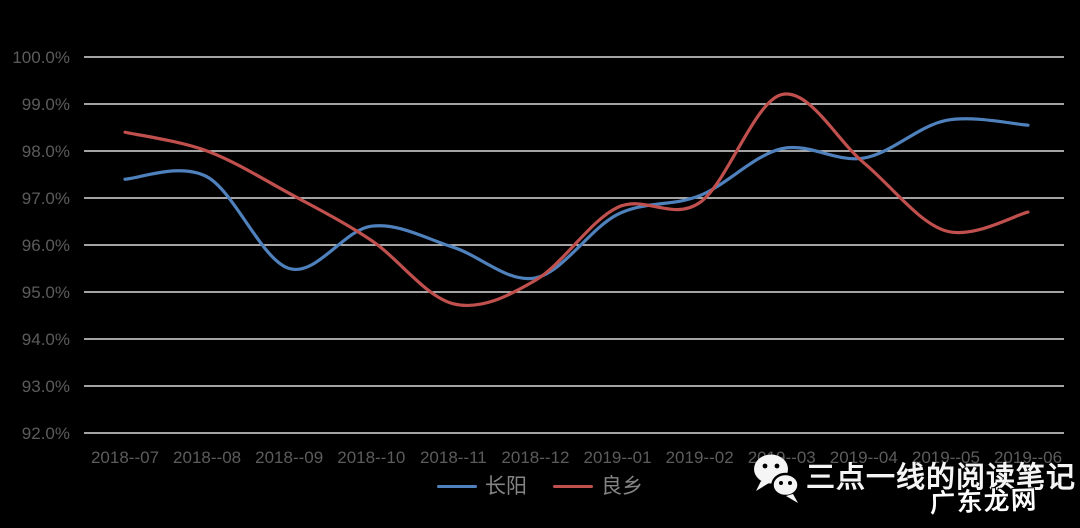 The image size is (1080, 528). Describe the element at coordinates (46, 339) in the screenshot. I see `y-tick-label: 94.0%` at that location.